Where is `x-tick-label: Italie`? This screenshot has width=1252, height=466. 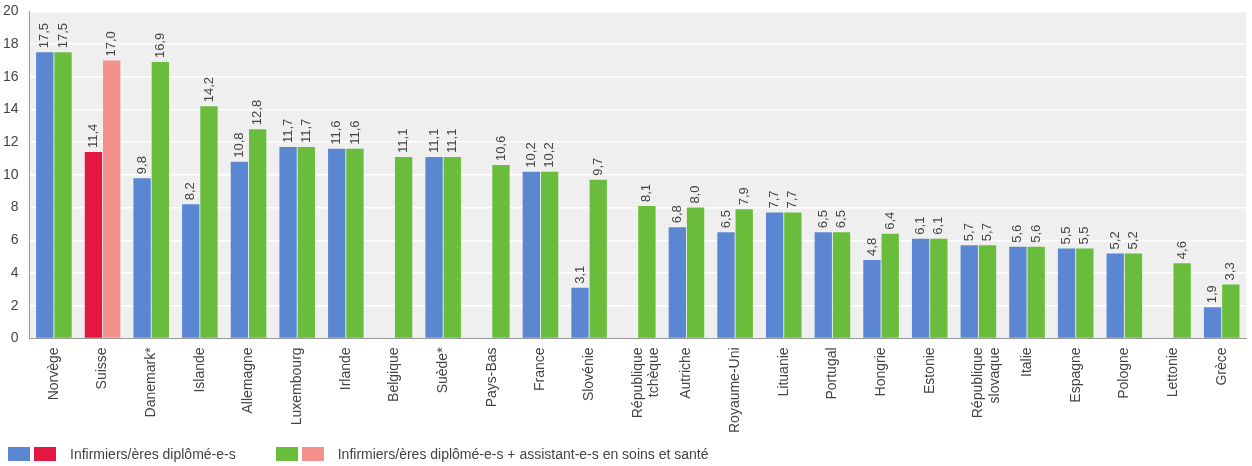 x-tick-label: Italie is located at coordinates (1025, 362).